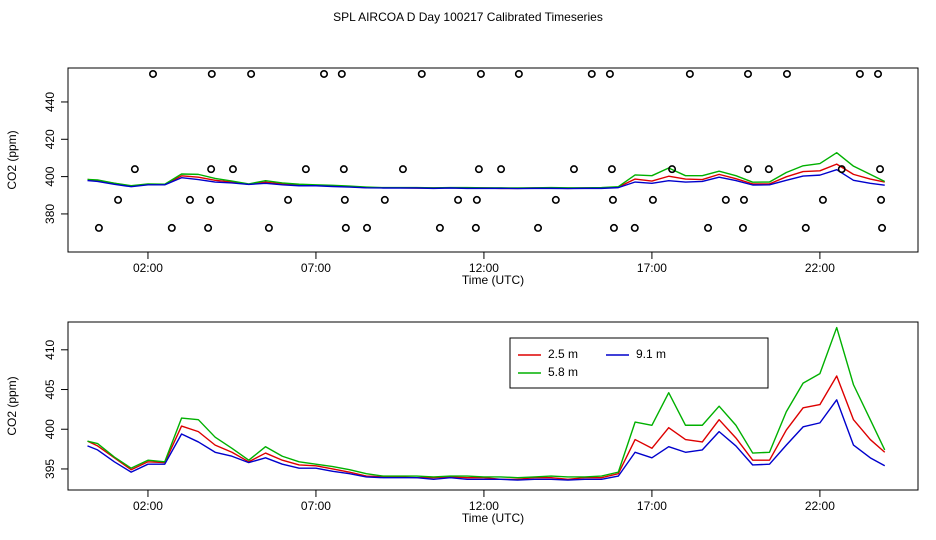 This screenshot has height=540, width=936. I want to click on legend-label: 5.8 m, so click(563, 372).